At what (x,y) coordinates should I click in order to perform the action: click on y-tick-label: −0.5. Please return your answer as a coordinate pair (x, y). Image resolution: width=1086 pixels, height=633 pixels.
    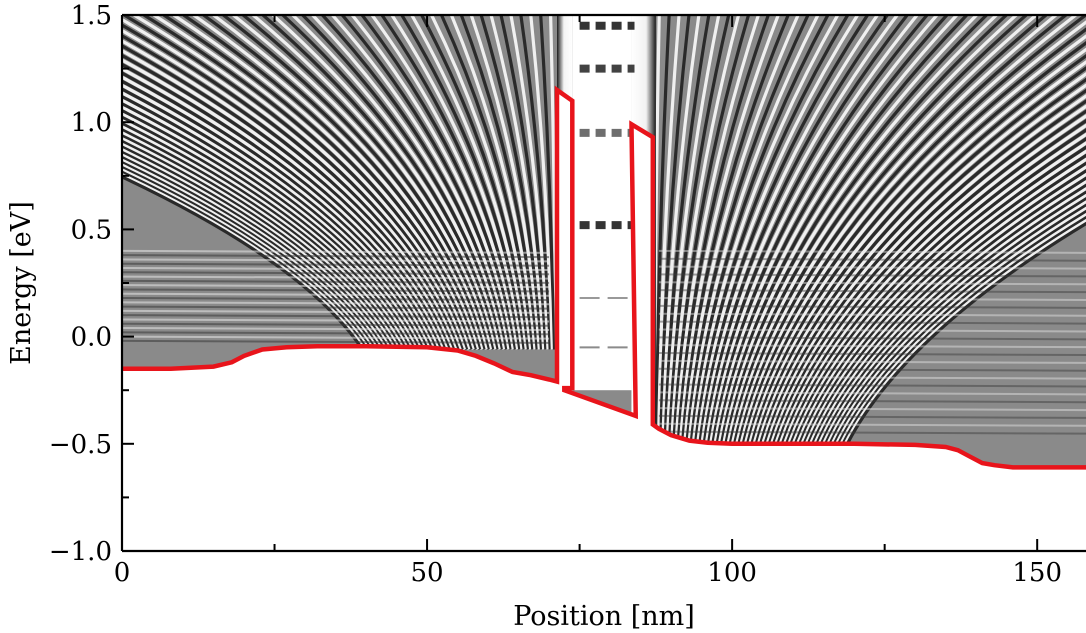
    Looking at the image, I should click on (80, 445).